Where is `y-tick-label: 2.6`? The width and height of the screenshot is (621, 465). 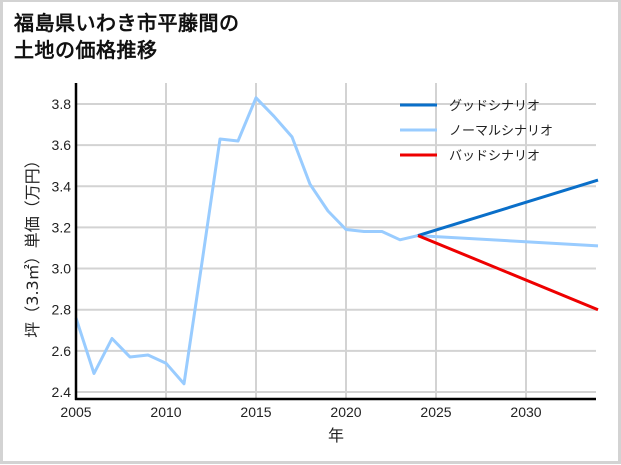 y-tick-label: 2.6 is located at coordinates (62, 351).